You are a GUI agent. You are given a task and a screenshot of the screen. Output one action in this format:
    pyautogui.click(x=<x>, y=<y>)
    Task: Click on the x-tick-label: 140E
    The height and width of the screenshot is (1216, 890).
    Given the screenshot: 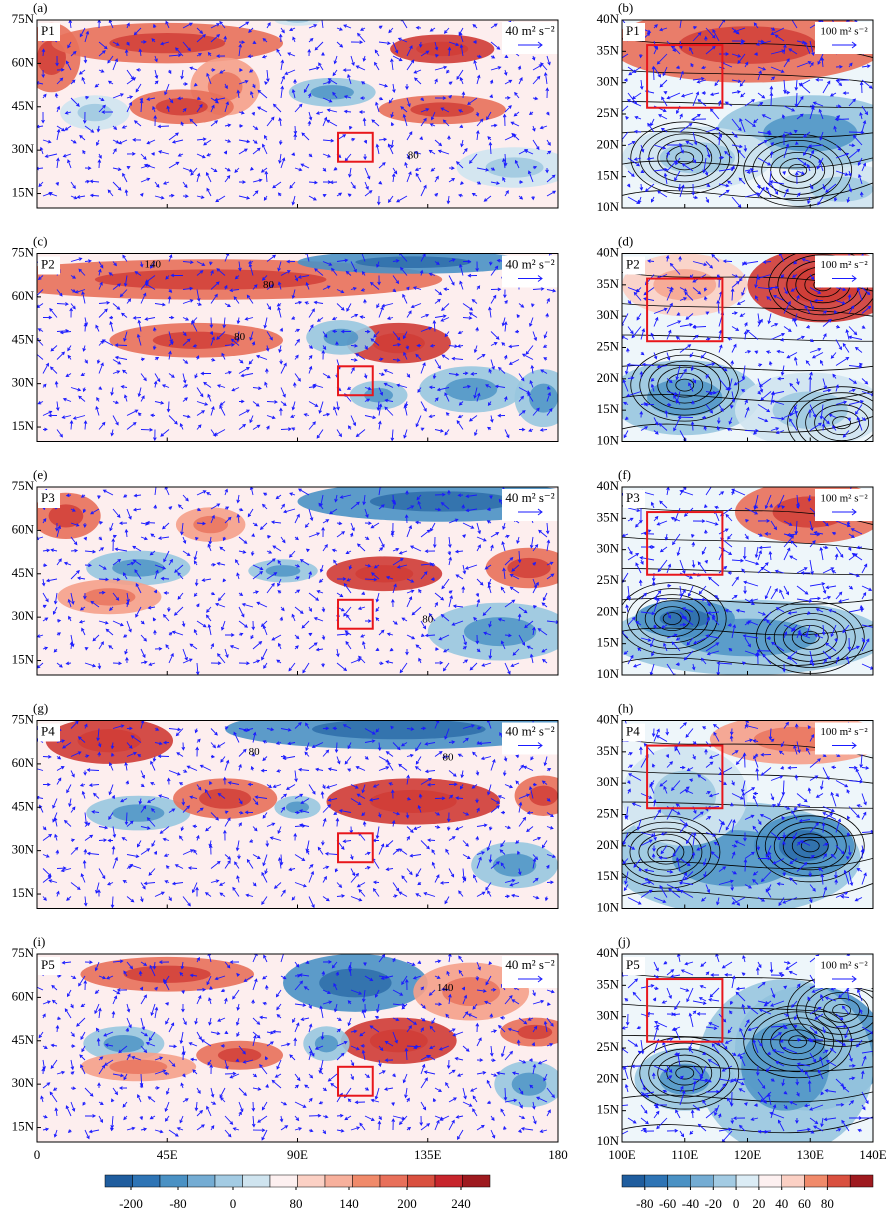 What is the action you would take?
    pyautogui.click(x=873, y=1154)
    